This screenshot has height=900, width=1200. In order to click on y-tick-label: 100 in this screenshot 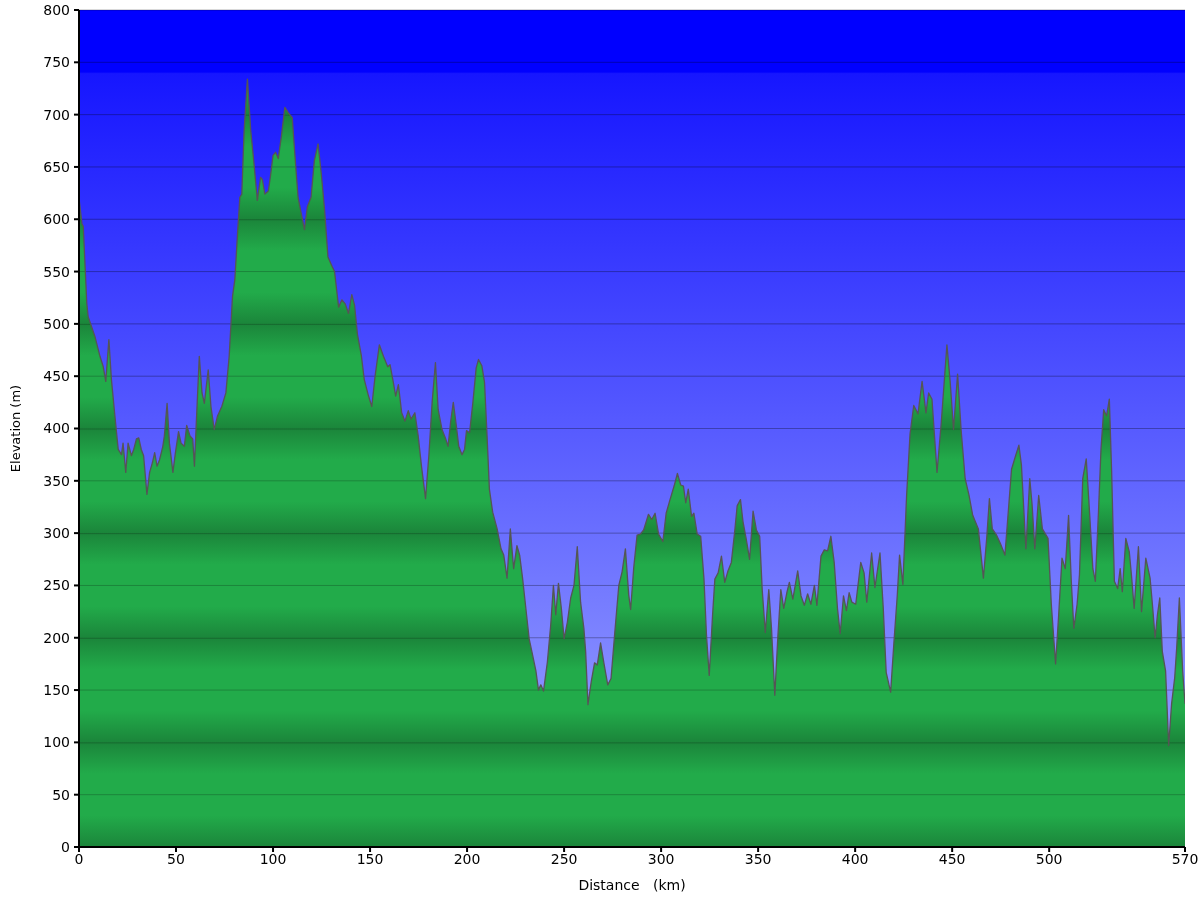, I will do `click(56, 742)`.